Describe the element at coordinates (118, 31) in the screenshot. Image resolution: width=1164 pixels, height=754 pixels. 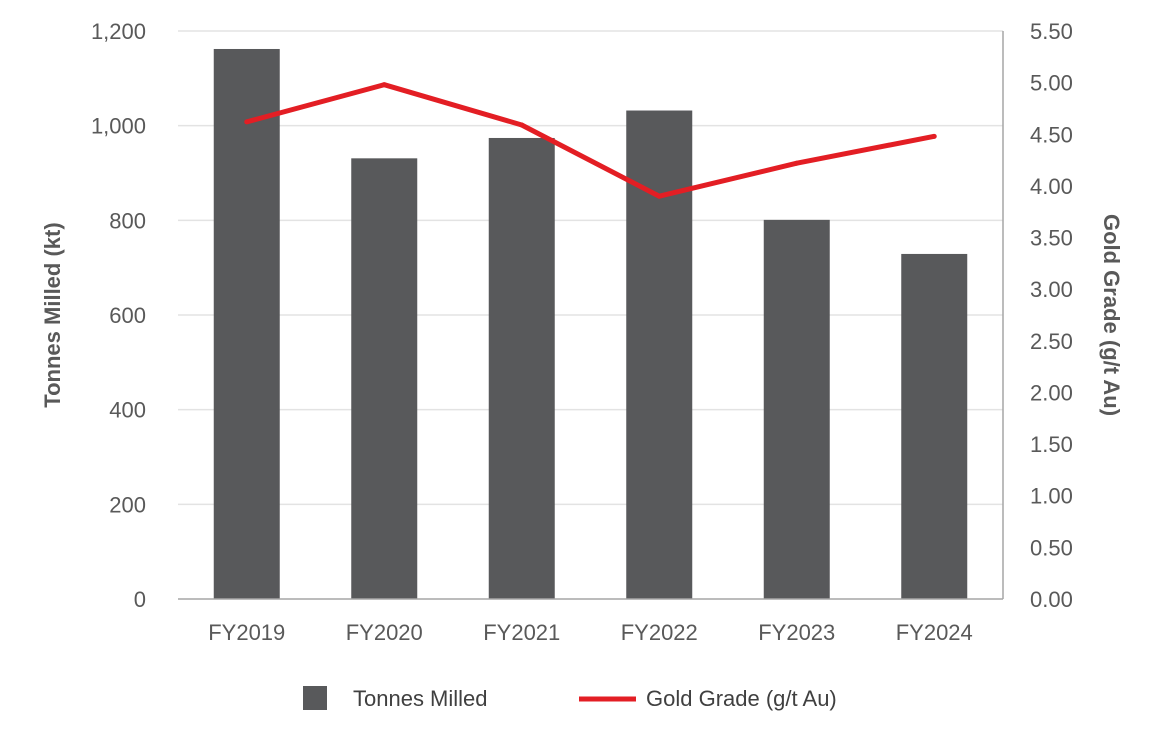
I see `left-tick-label: 1,200` at that location.